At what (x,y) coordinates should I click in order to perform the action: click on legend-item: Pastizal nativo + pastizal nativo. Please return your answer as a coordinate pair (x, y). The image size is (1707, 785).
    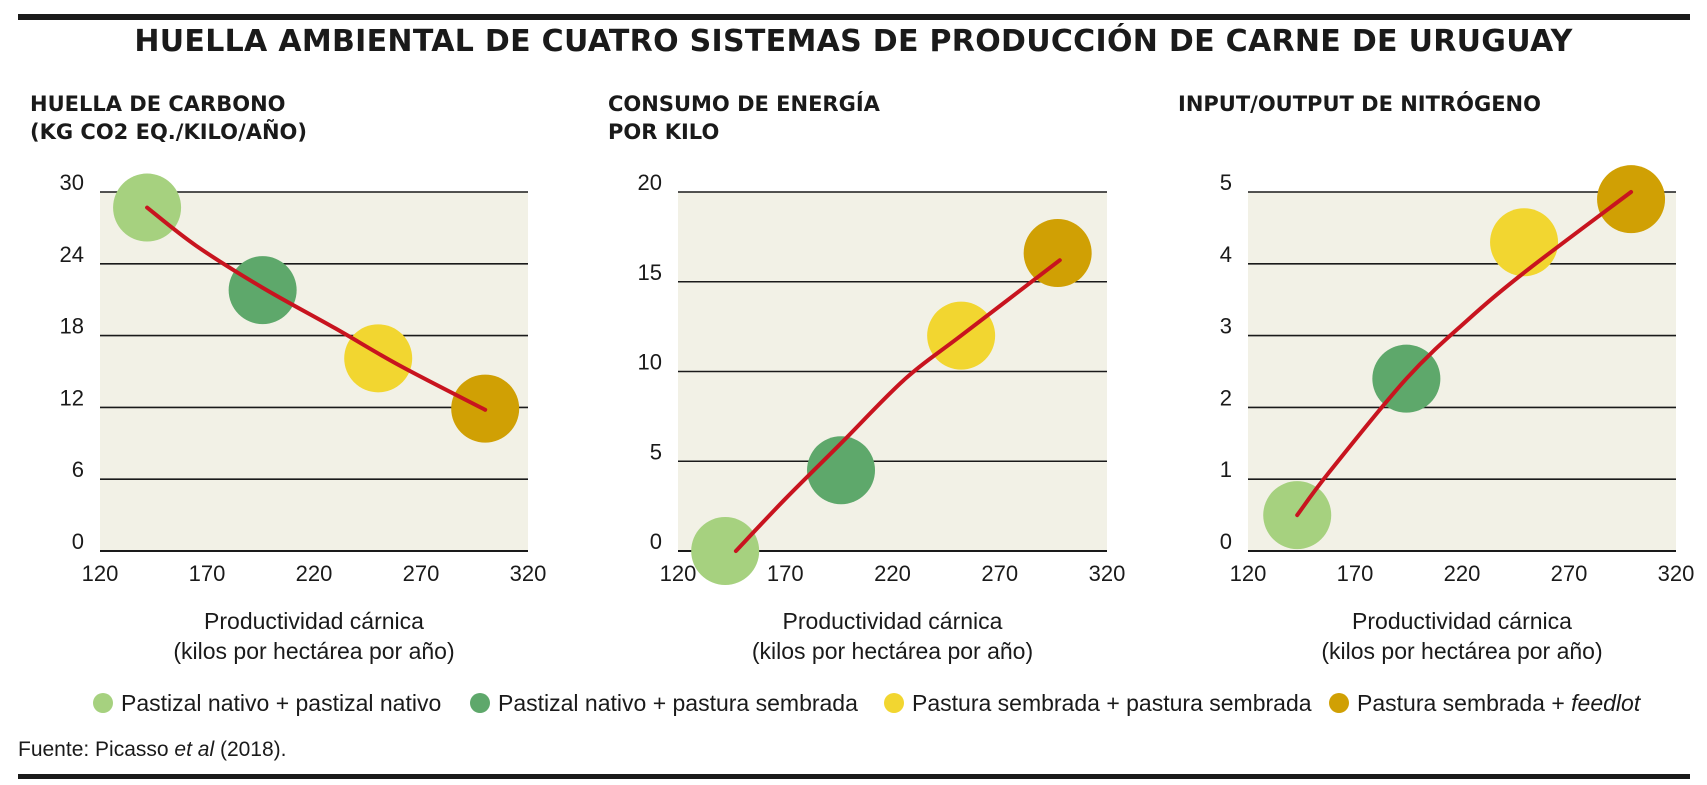
    Looking at the image, I should click on (267, 703).